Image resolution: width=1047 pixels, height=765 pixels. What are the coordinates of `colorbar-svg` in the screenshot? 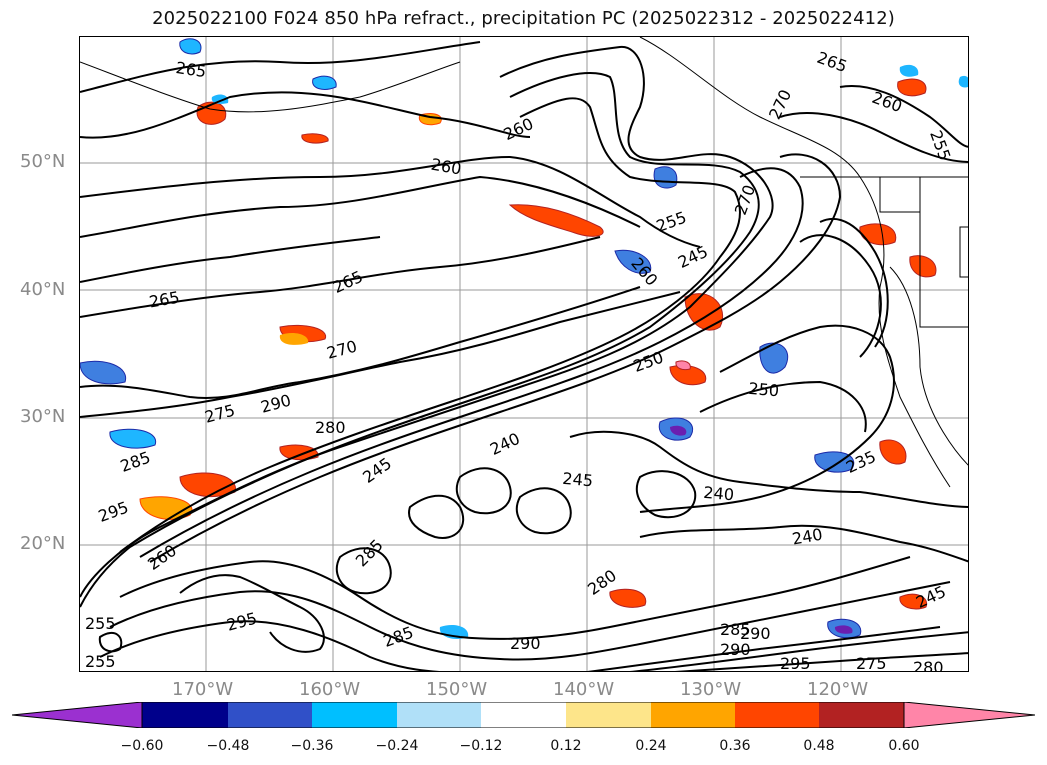 It's located at (523, 715).